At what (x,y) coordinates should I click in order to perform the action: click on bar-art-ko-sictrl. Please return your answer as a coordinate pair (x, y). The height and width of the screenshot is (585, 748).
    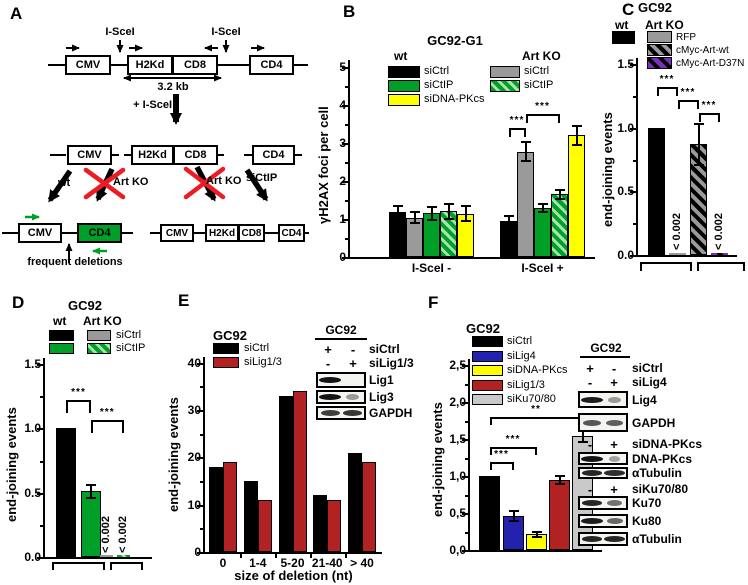
    Looking at the image, I should click on (525, 204).